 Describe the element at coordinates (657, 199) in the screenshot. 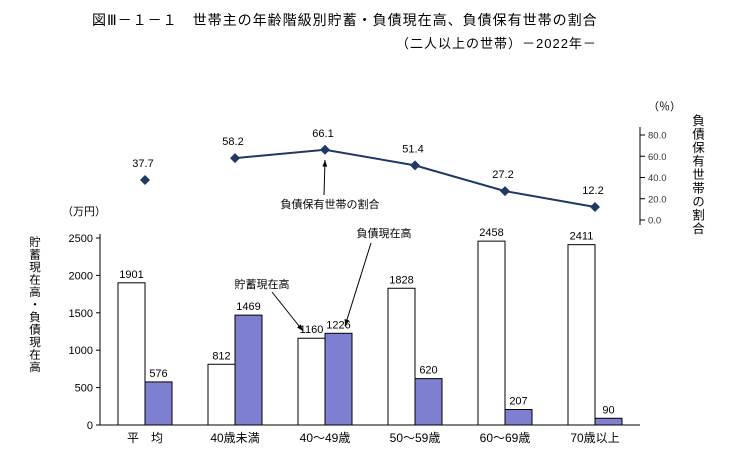

I see `right-axis-tick-label: 20.0` at that location.